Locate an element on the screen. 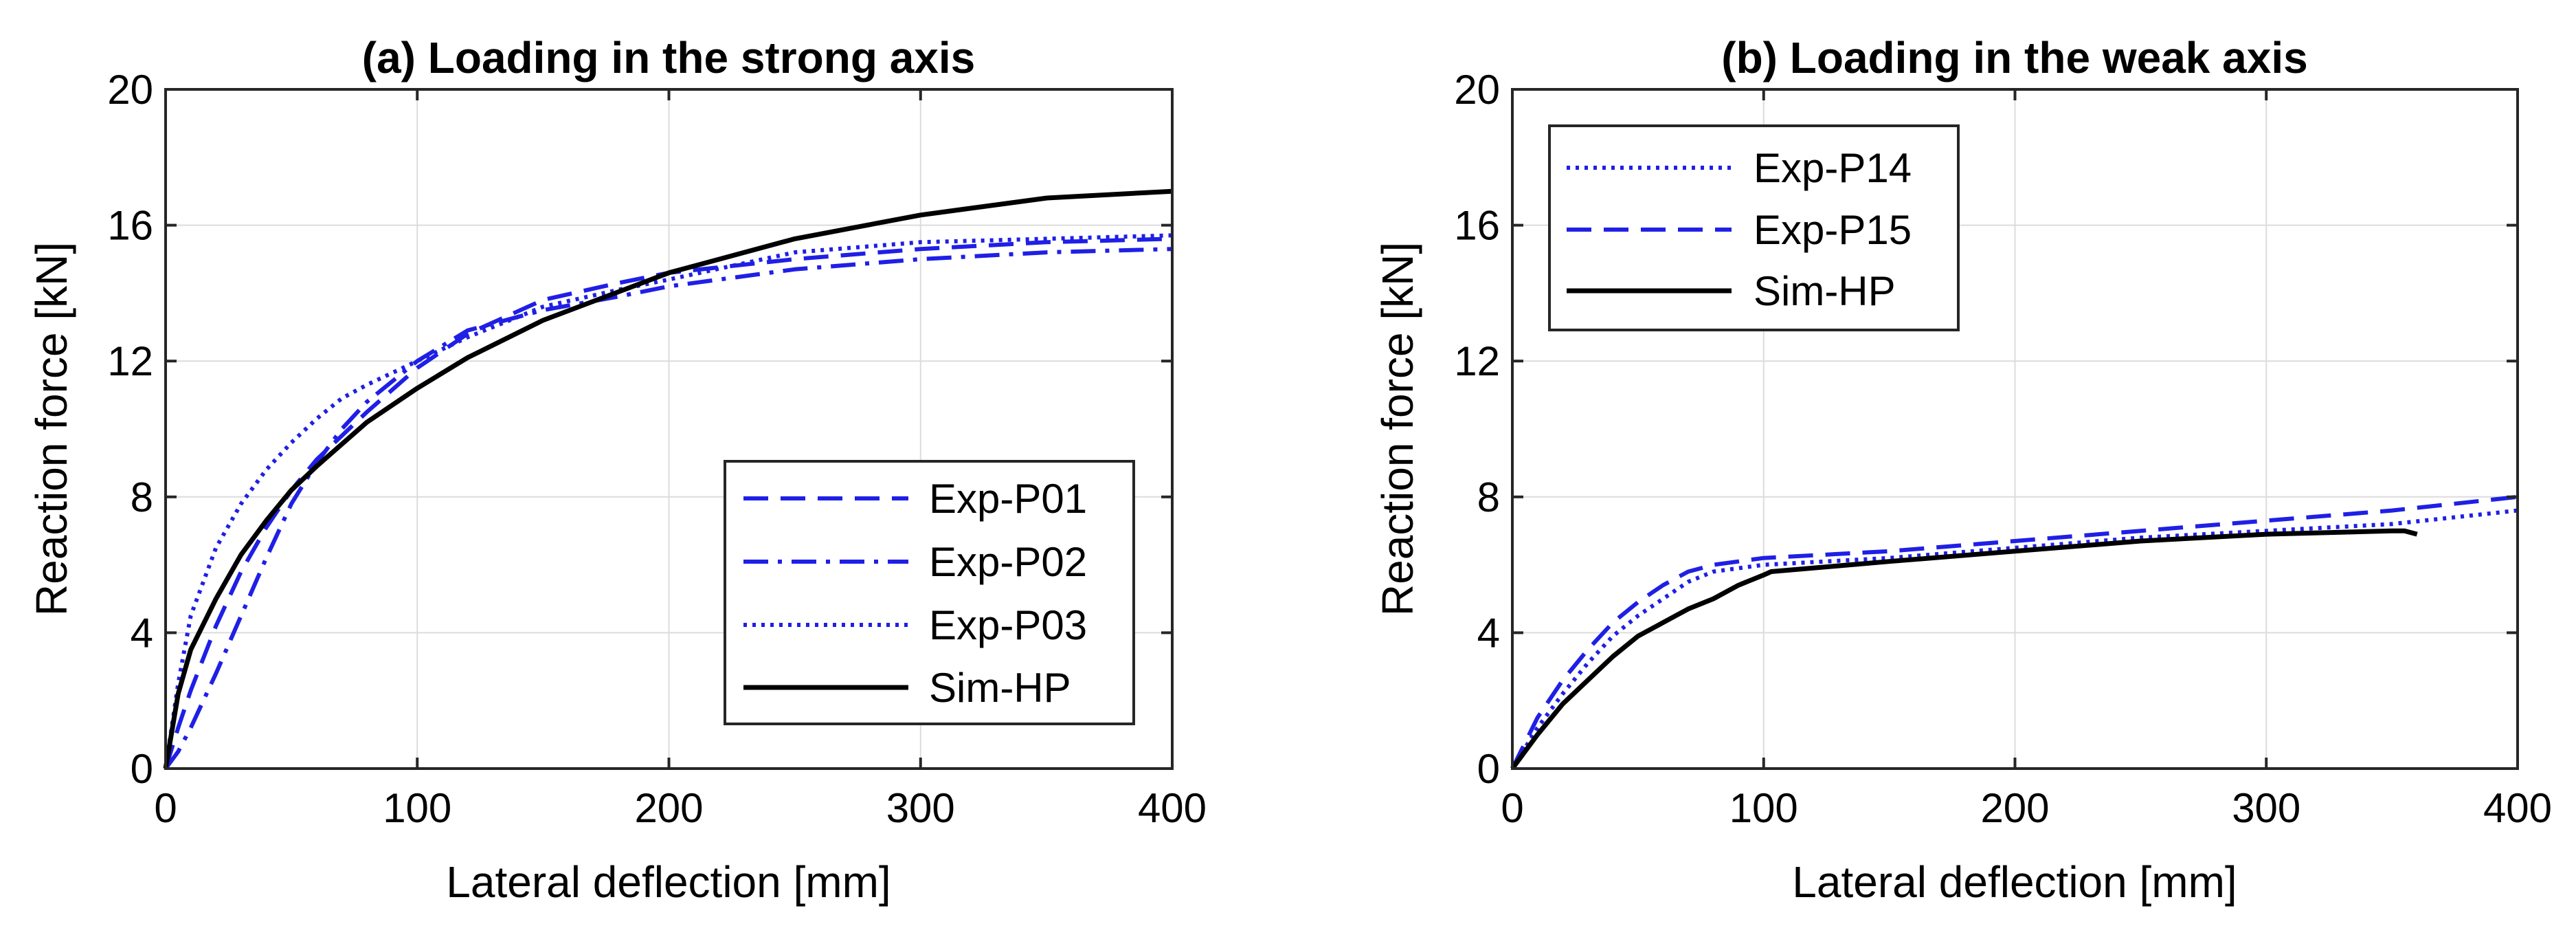  legend-label-exp-p03: Exp-P03 is located at coordinates (1008, 625).